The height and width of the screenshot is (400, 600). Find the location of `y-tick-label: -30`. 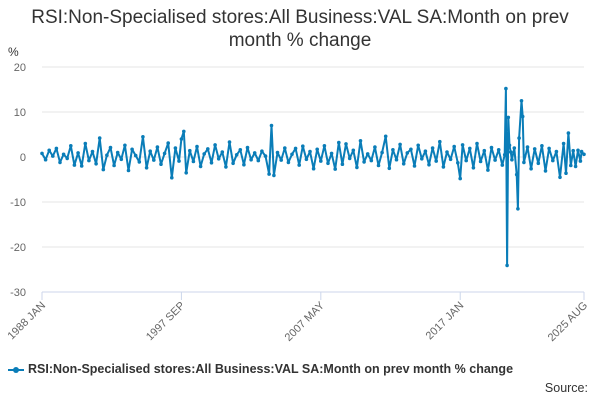

y-tick-label: -30 is located at coordinates (18, 293).